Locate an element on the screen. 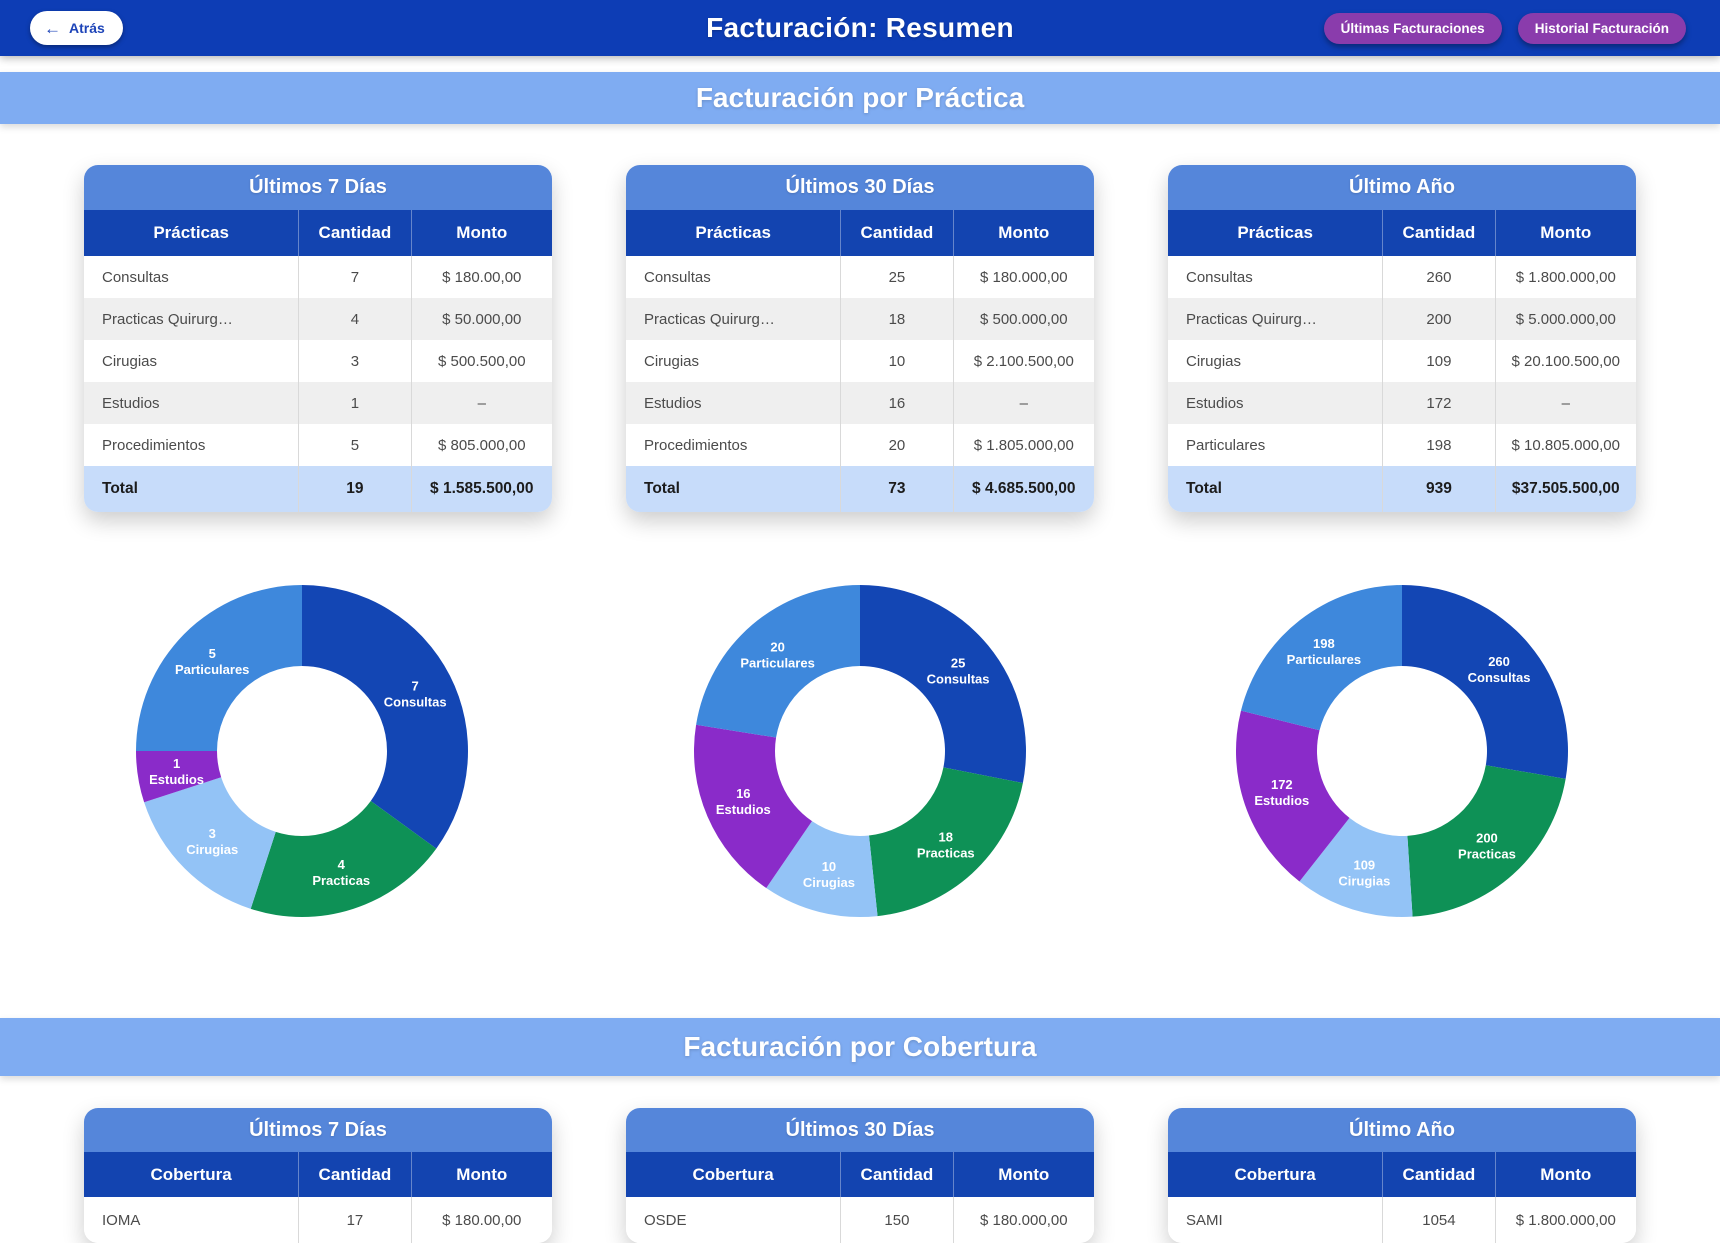  row-quantity: 109 is located at coordinates (1439, 361).